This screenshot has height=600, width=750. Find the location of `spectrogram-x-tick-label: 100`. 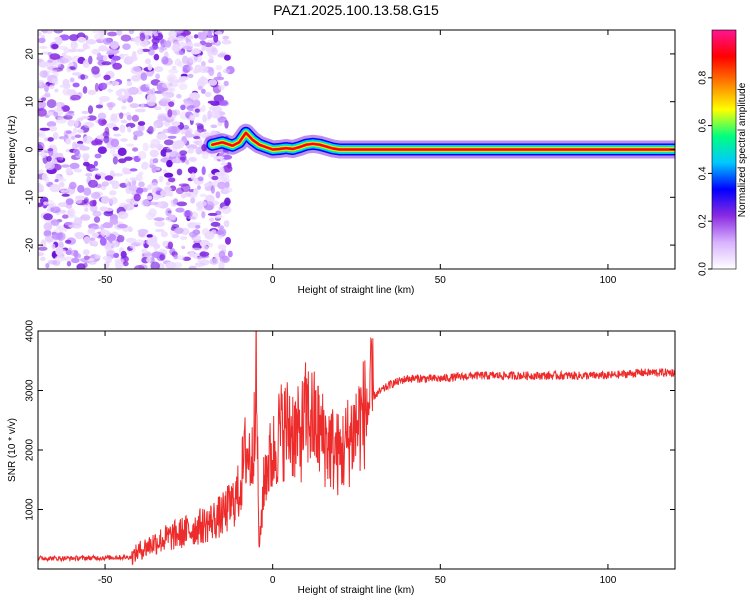

spectrogram-x-tick-label: 100 is located at coordinates (608, 280).